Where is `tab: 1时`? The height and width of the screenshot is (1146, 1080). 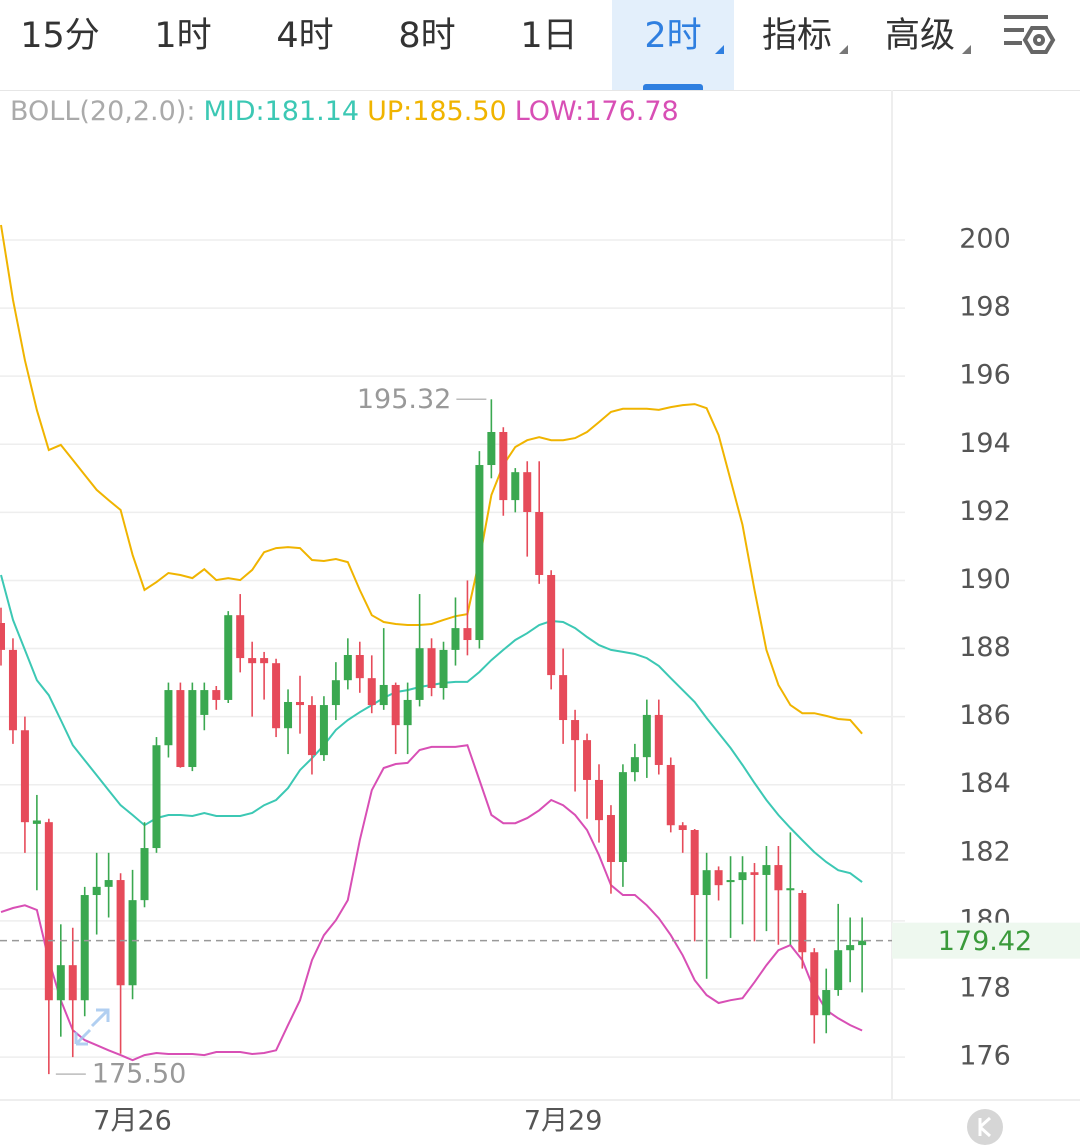
tab: 1时 is located at coordinates (183, 36).